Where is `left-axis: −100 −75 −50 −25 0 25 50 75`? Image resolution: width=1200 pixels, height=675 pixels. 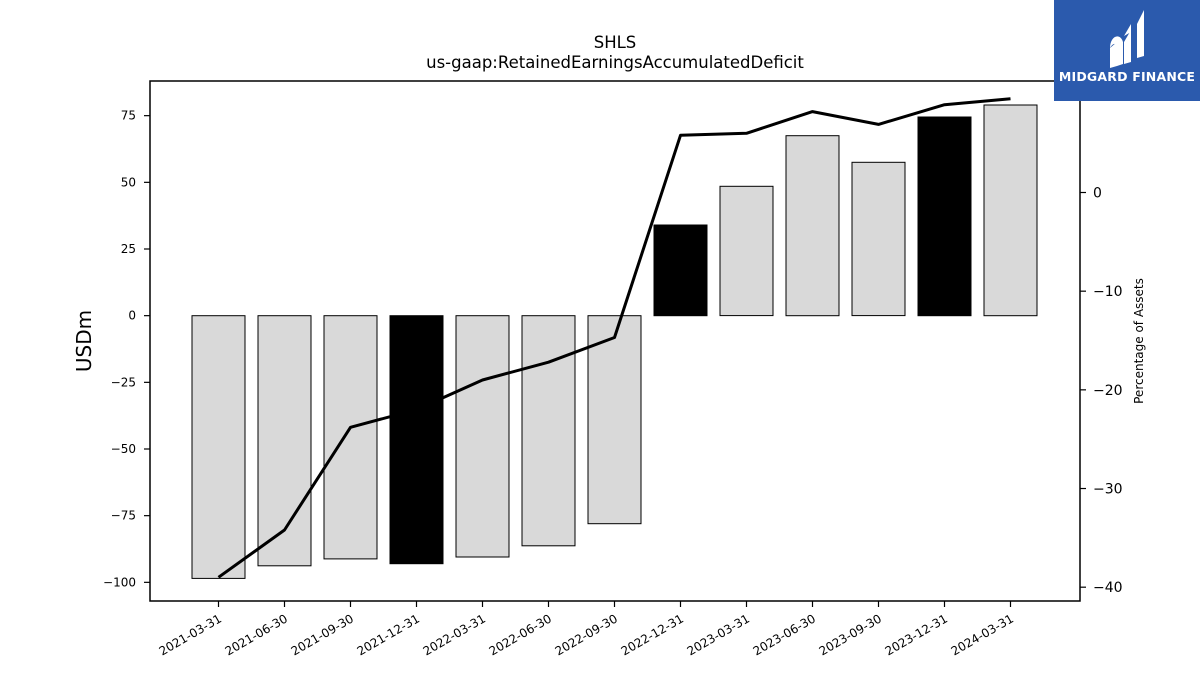 left-axis: −100 −75 −50 −25 0 25 50 75 is located at coordinates (126, 349).